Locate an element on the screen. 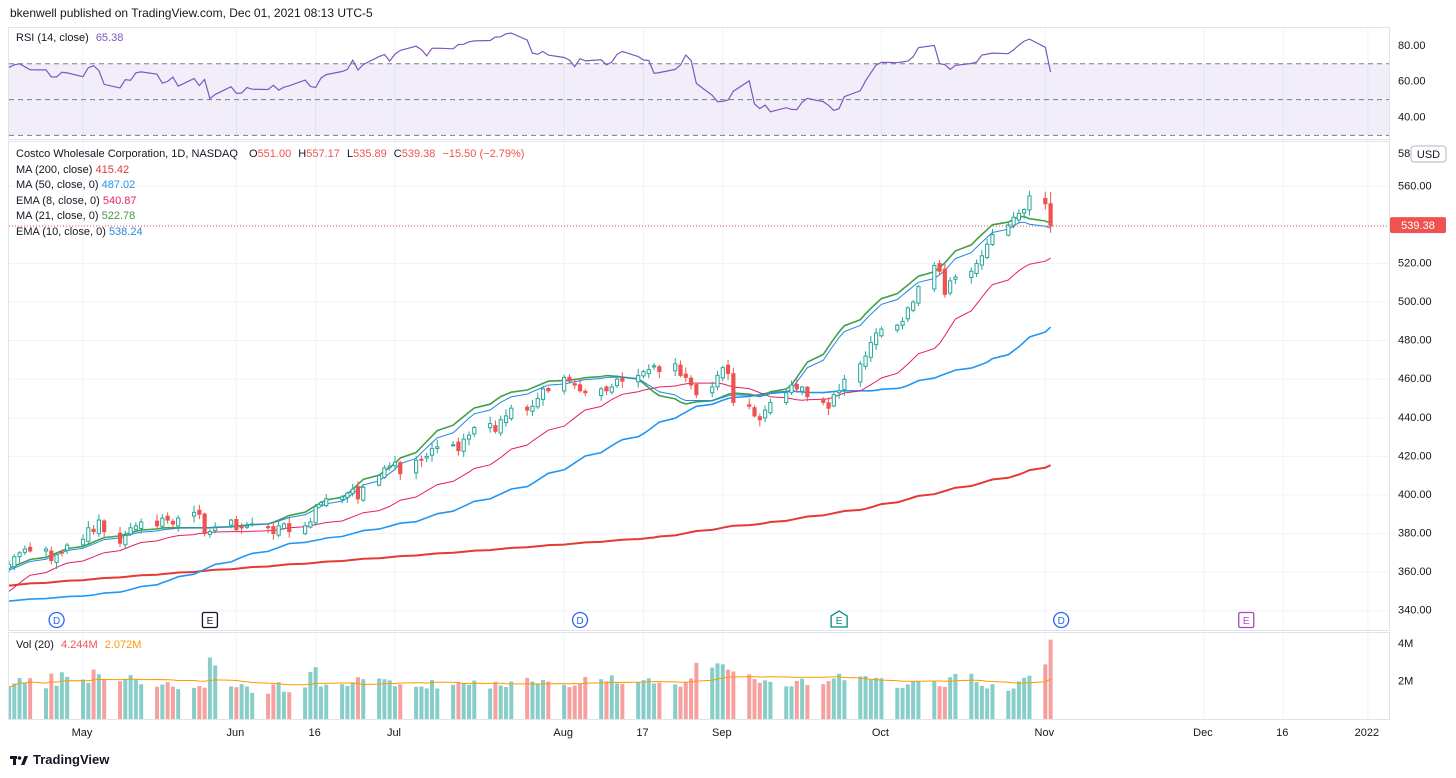 This screenshot has height=778, width=1456. time-tick-label: Aug is located at coordinates (563, 733).